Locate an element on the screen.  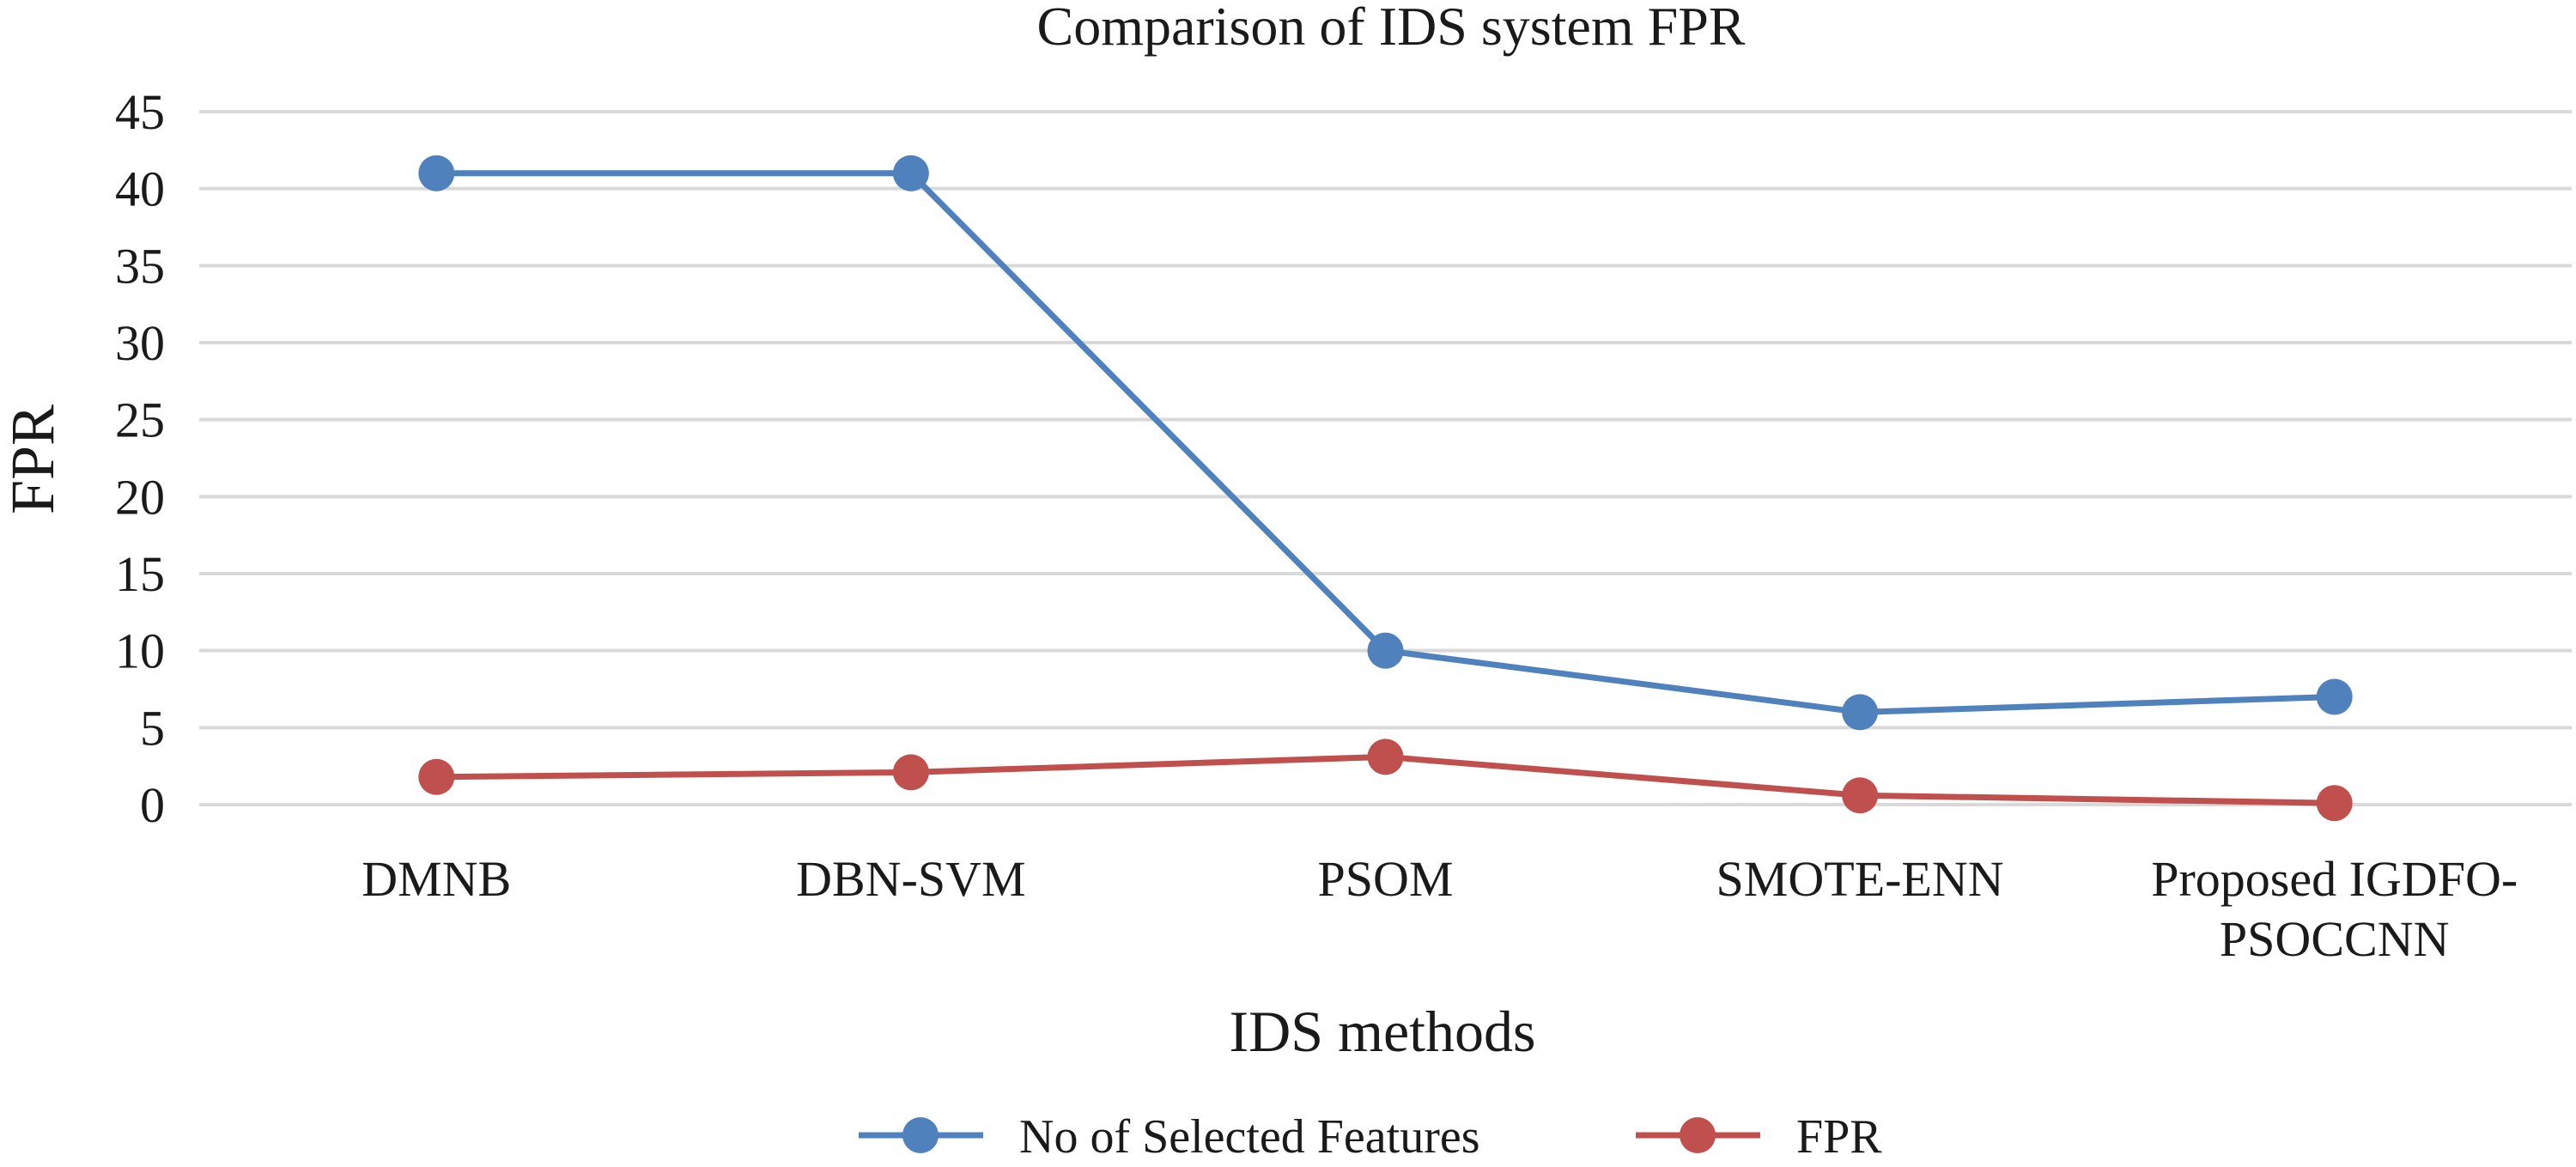
y-tick-label: 25 is located at coordinates (140, 420).